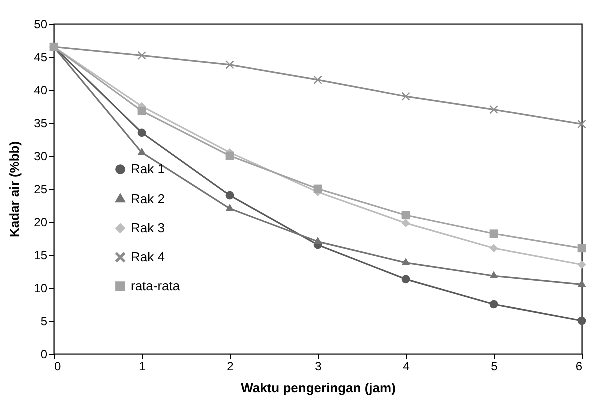 The height and width of the screenshot is (406, 611). What do you see at coordinates (41, 189) in the screenshot?
I see `y-tick-label: 25` at bounding box center [41, 189].